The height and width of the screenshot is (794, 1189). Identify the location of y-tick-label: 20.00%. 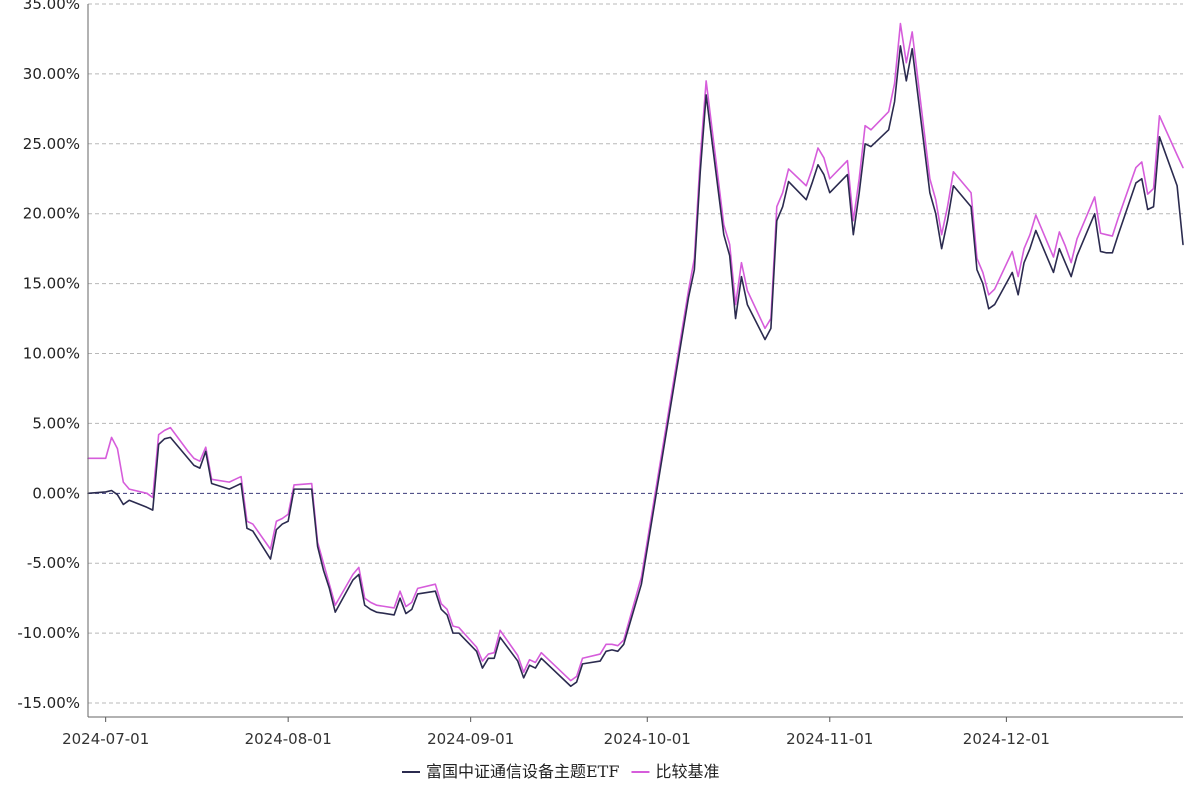
(51, 214).